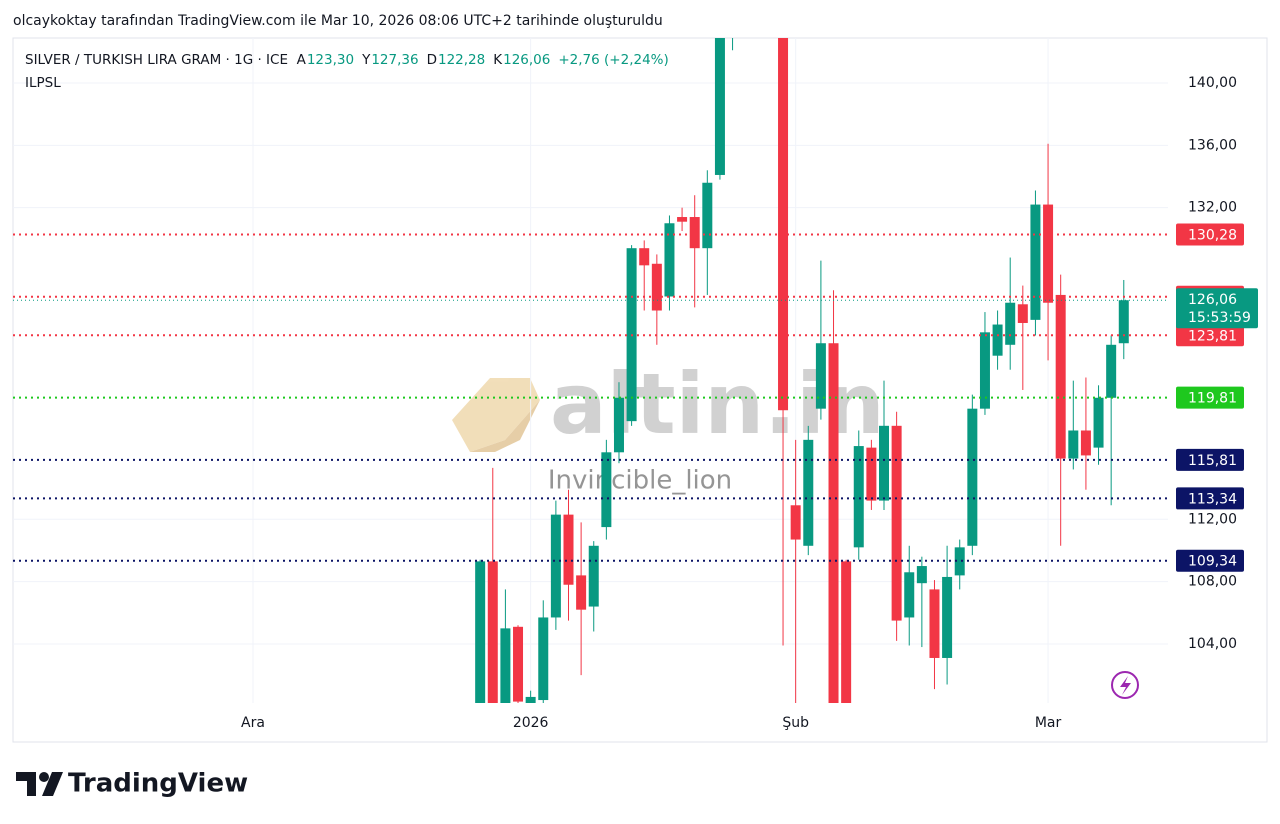 This screenshot has width=1280, height=824. What do you see at coordinates (613, 60) in the screenshot?
I see `change: +2,76 (+2,24%)` at bounding box center [613, 60].